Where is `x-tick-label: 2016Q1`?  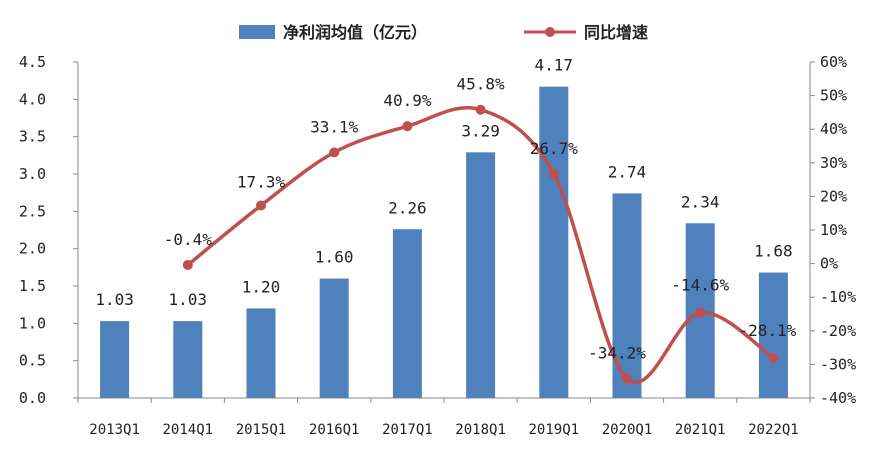 x-tick-label: 2016Q1 is located at coordinates (334, 430).